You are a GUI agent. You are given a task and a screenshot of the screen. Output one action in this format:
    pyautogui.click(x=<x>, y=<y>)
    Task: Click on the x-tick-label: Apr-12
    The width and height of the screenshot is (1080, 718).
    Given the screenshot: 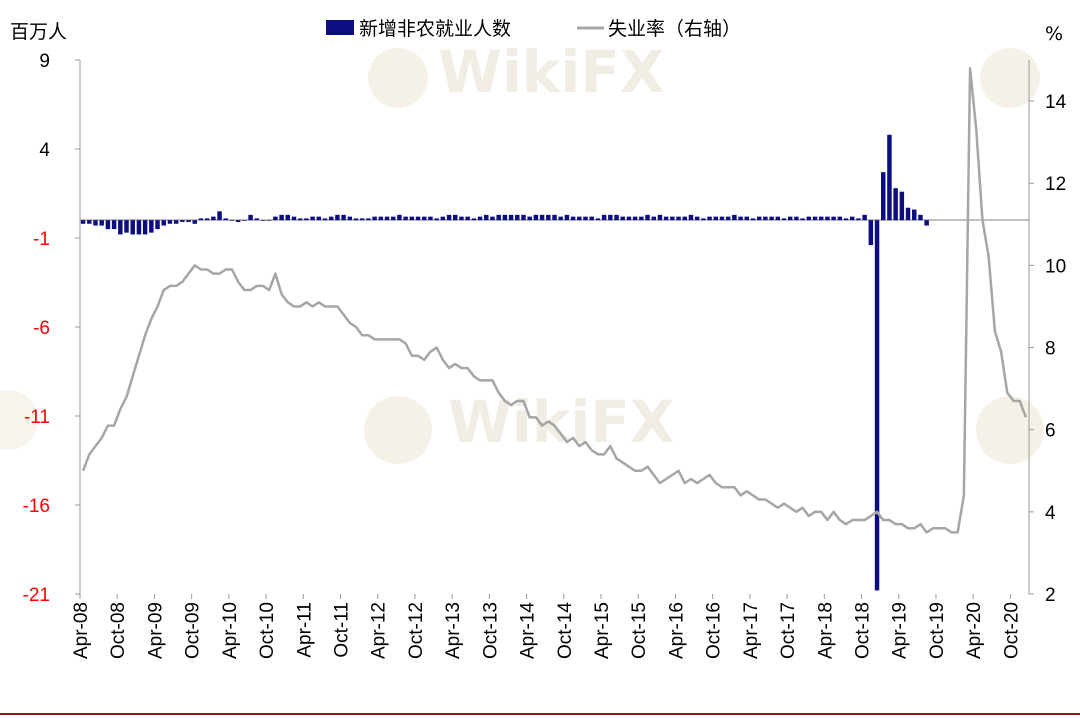 What is the action you would take?
    pyautogui.click(x=379, y=630)
    